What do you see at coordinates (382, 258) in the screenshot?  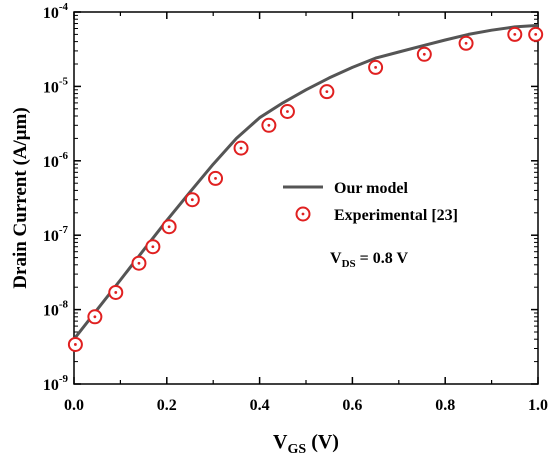 I see `vds-annotation-suffix: = 0.8 V` at bounding box center [382, 258].